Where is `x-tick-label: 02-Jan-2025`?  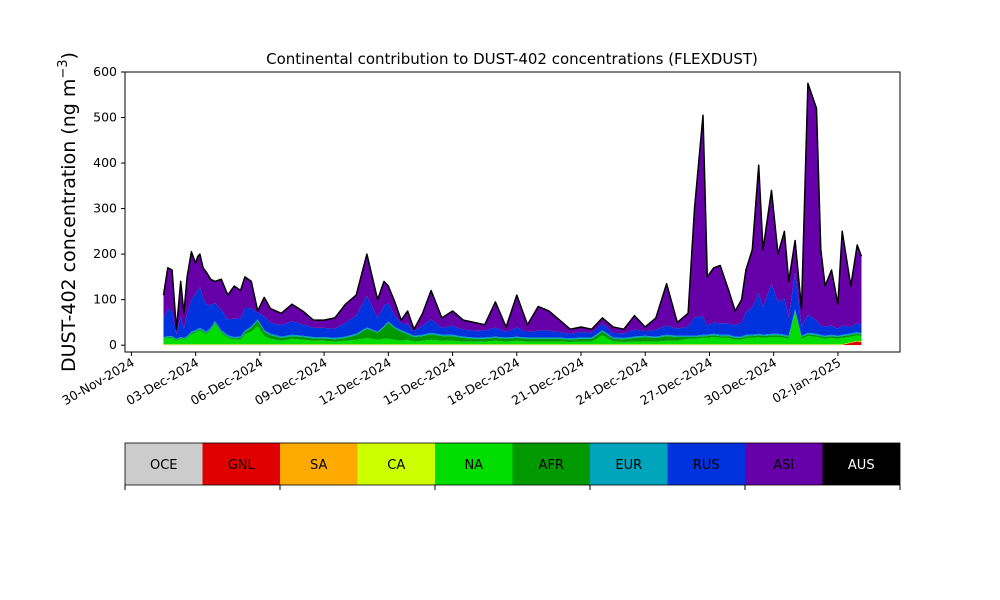 x-tick-label: 02-Jan-2025 is located at coordinates (806, 380).